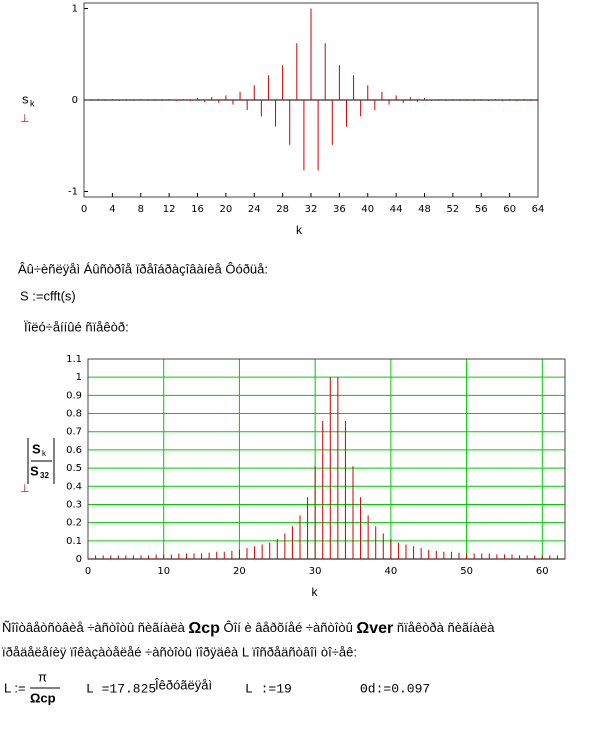 Image resolution: width=597 pixels, height=730 pixels. I want to click on text-run: Ôîí è âåðõíåé ÷àñòîòû, so click(288, 627).